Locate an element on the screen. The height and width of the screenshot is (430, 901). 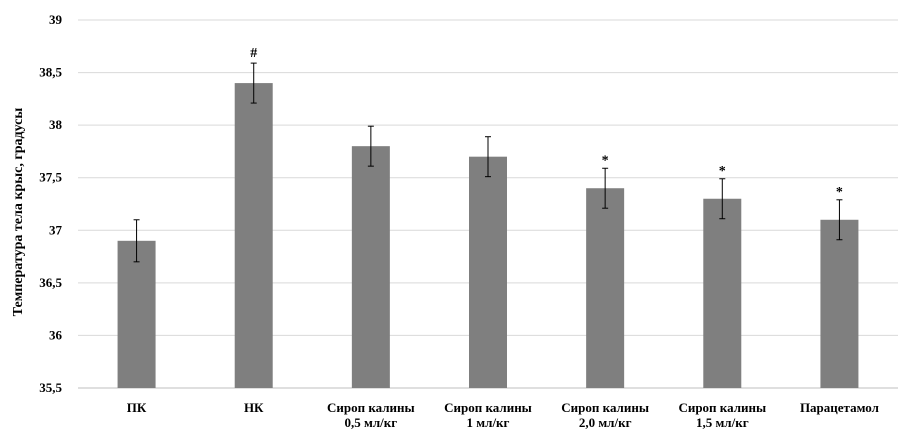
y-axis-ticks: 35,5 36 36,5 37 37,5 38 38,5 39 is located at coordinates (50, 203).